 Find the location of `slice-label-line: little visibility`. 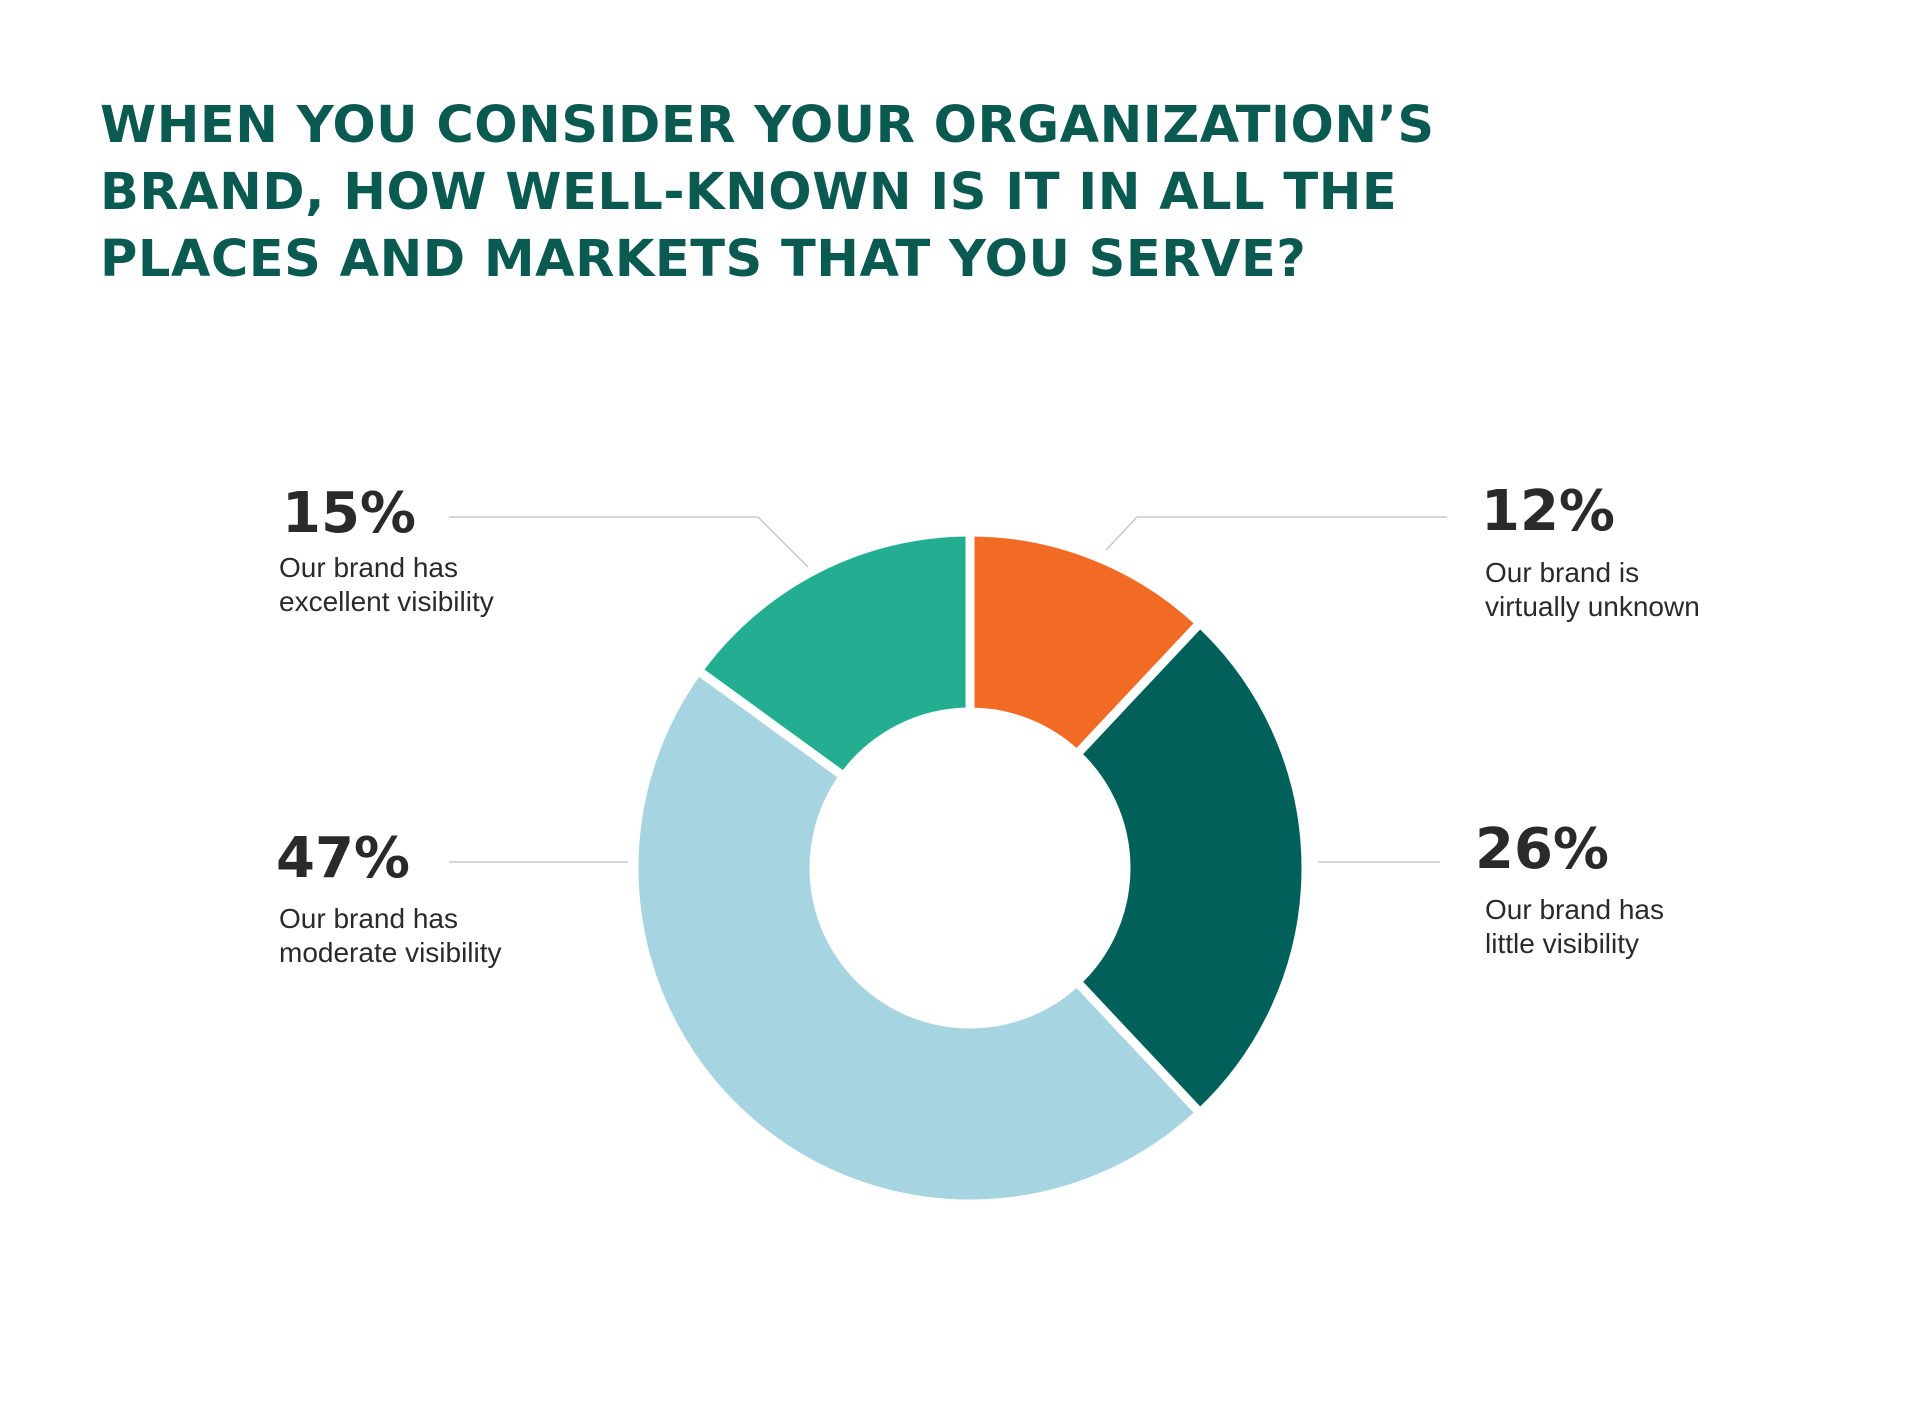

slice-label-line: little visibility is located at coordinates (1562, 943).